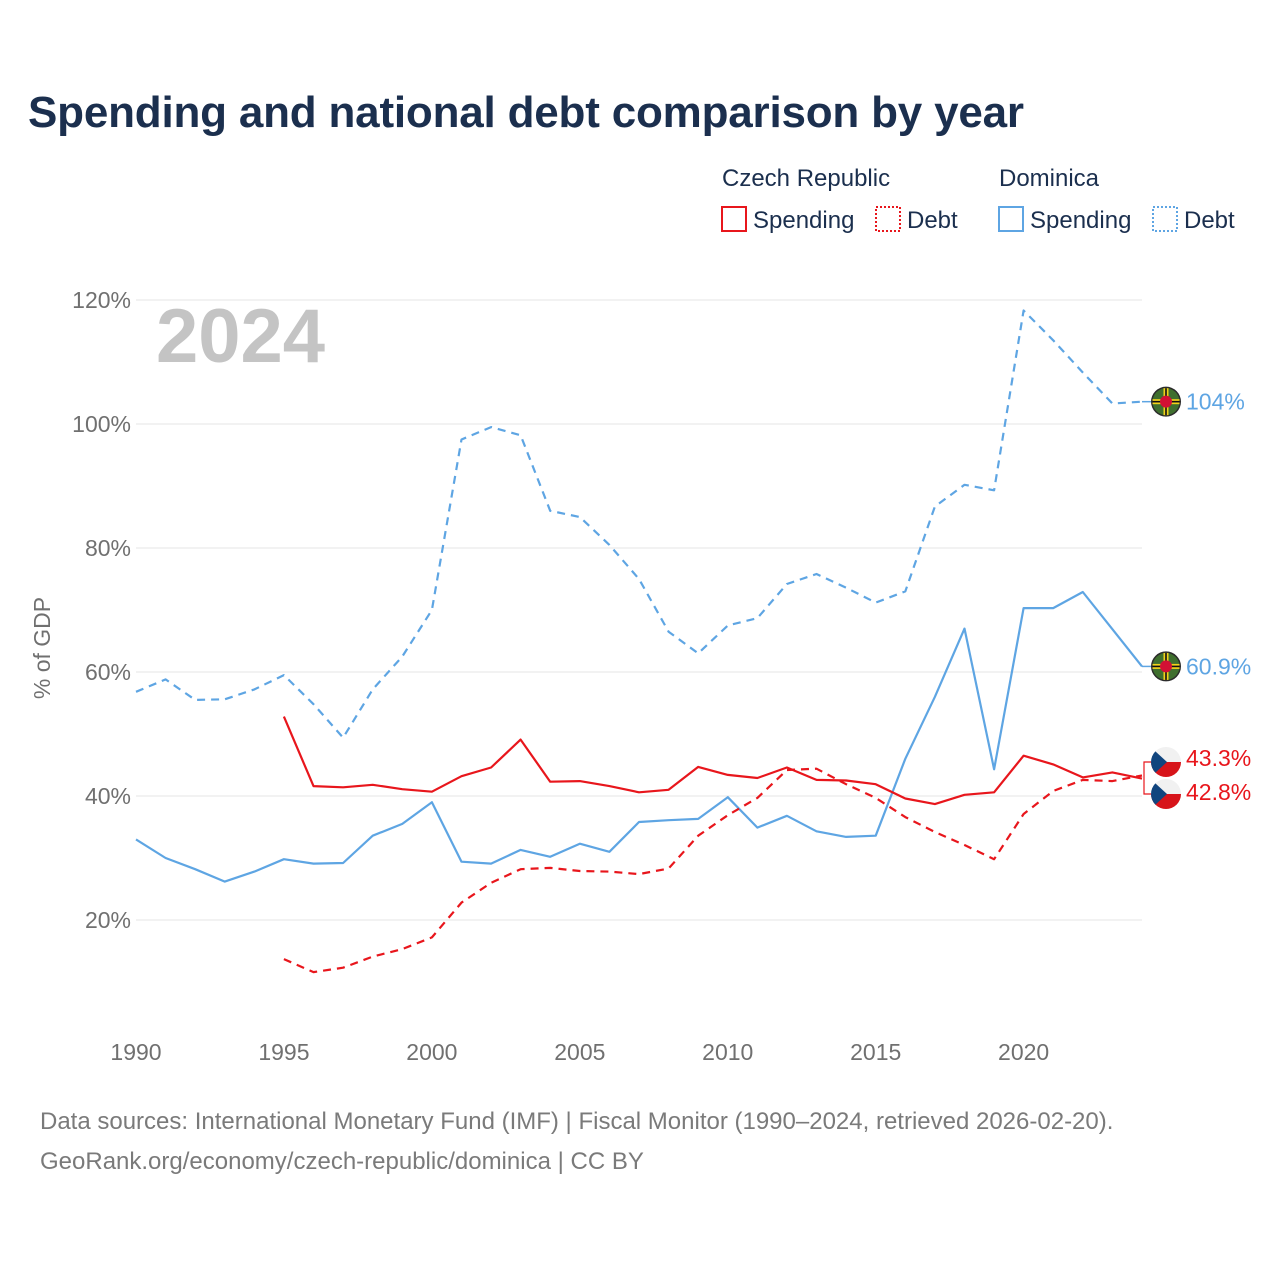  I want to click on series-line-czech-republic-spending, so click(712, 761).